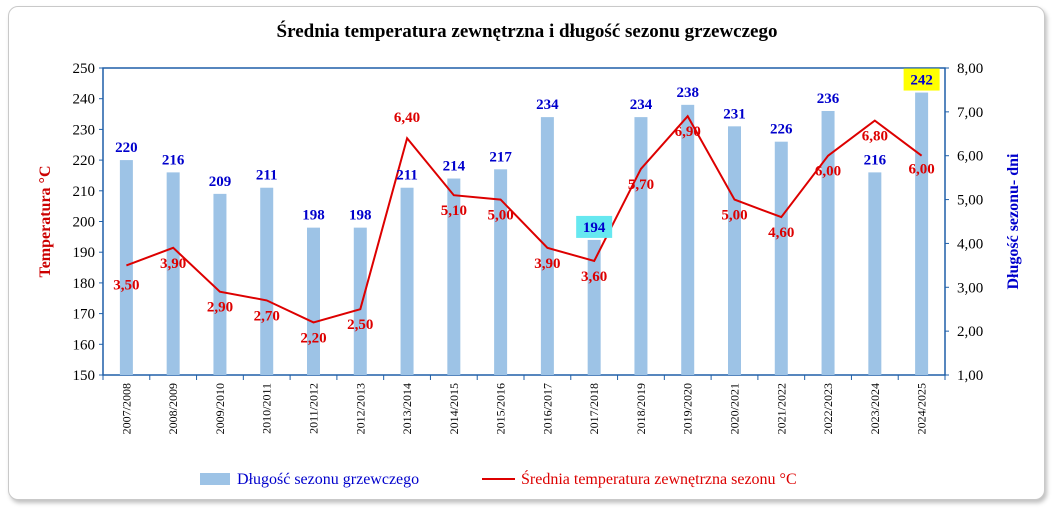 Image resolution: width=1055 pixels, height=509 pixels. I want to click on left-axis-tick-label: 160, so click(84, 345).